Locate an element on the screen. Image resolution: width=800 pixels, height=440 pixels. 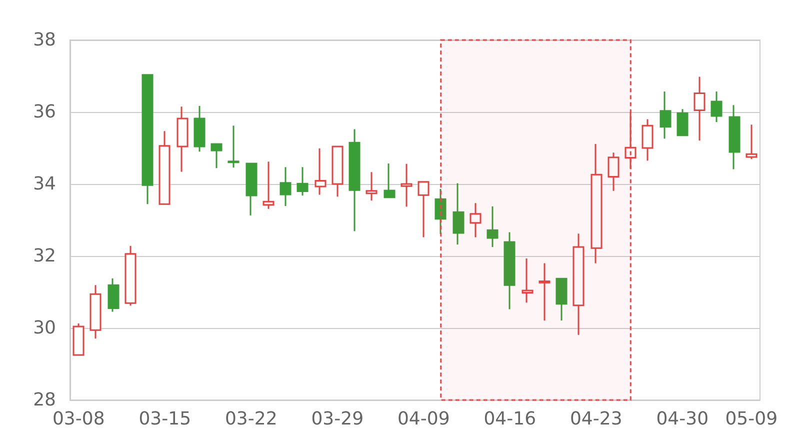
x-tick-label: 03-22 is located at coordinates (251, 419).